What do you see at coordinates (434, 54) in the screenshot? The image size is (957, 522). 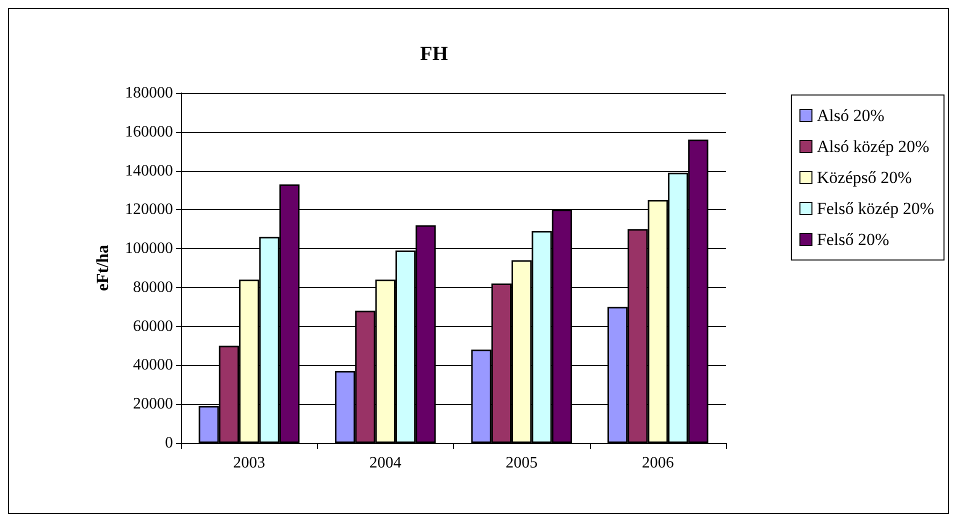 I see `chart-title: FH` at bounding box center [434, 54].